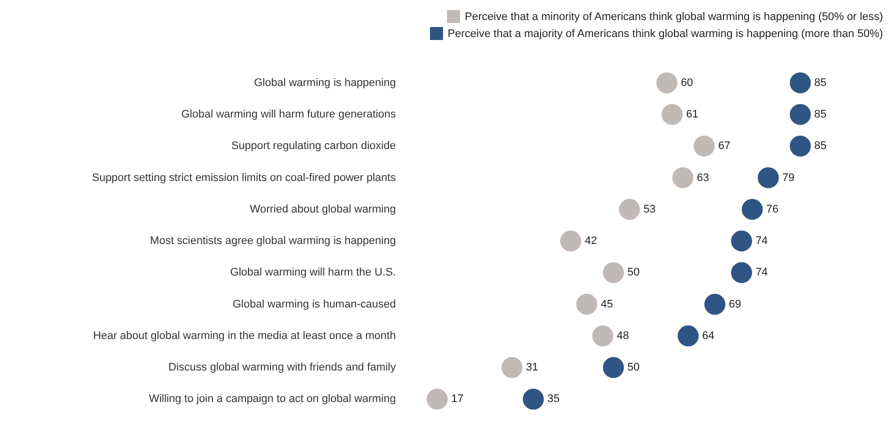 The height and width of the screenshot is (437, 895). Describe the element at coordinates (708, 336) in the screenshot. I see `data-label: 64` at that location.